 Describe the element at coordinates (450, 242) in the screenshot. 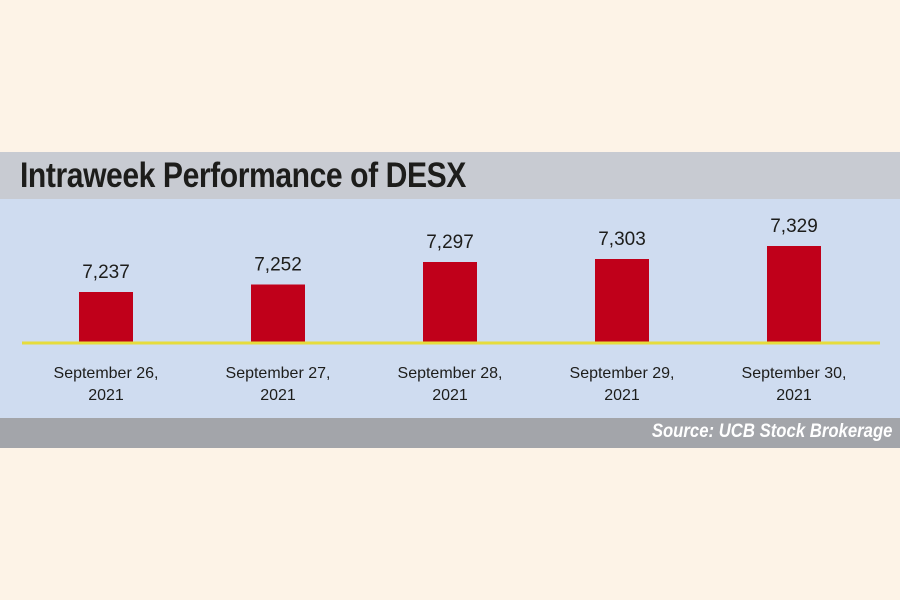

I see `data-label: 7,297` at that location.